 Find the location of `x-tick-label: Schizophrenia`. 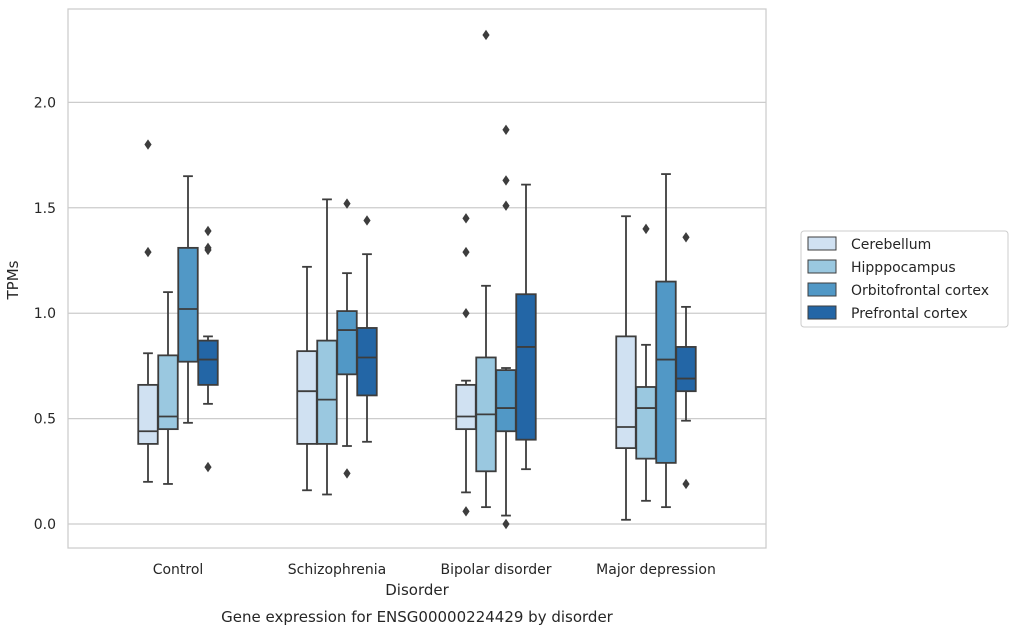

x-tick-label: Schizophrenia is located at coordinates (337, 570).